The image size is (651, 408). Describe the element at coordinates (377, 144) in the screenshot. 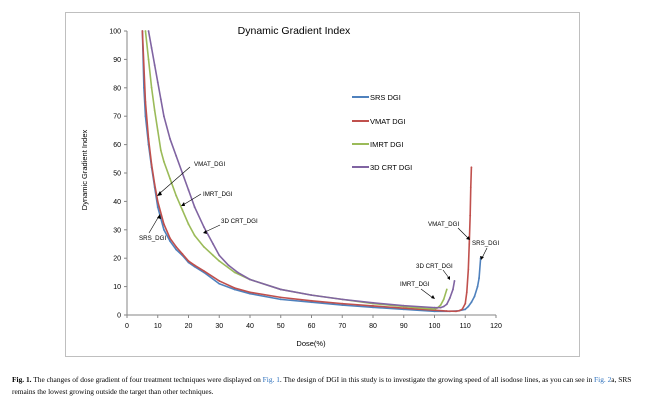

I see `legend-entry-imrt: IMRT DGI` at that location.